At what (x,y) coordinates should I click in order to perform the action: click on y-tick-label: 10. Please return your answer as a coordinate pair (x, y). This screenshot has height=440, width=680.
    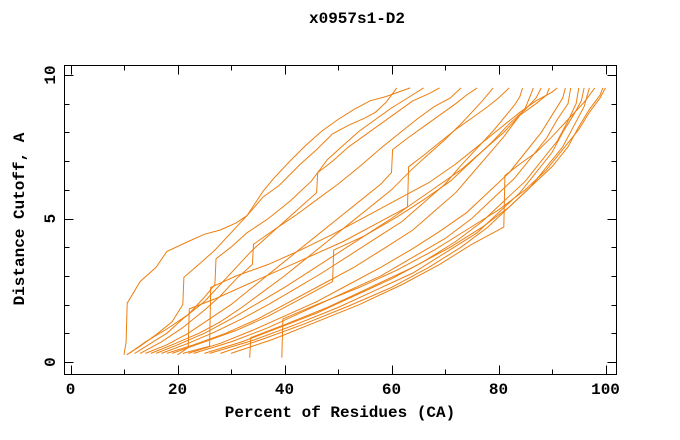
    Looking at the image, I should click on (51, 74).